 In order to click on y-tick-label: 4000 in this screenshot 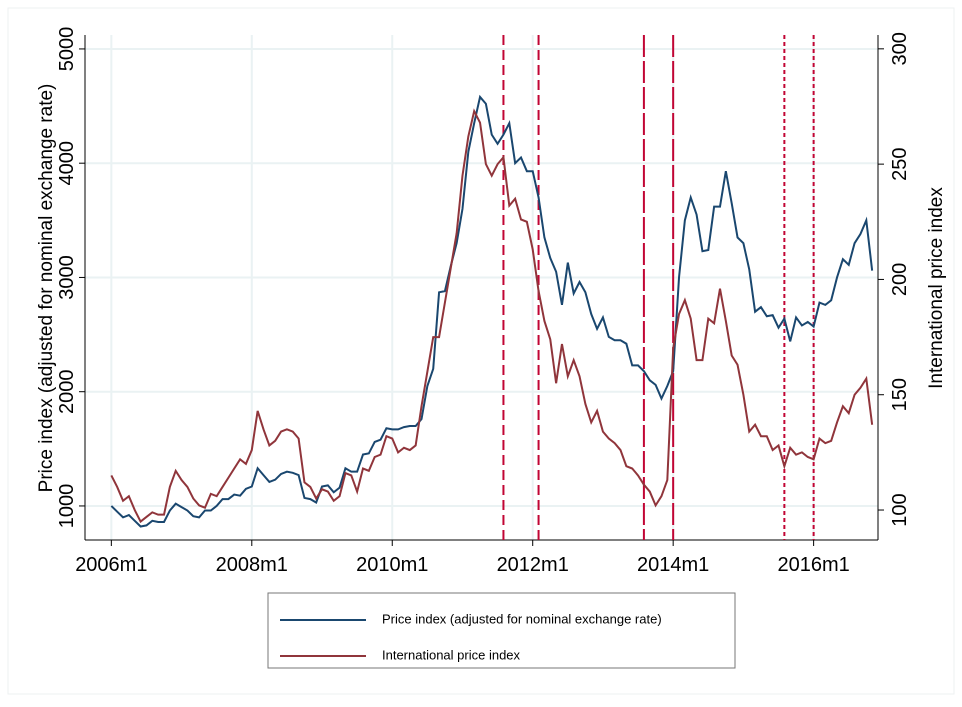, I will do `click(67, 163)`.